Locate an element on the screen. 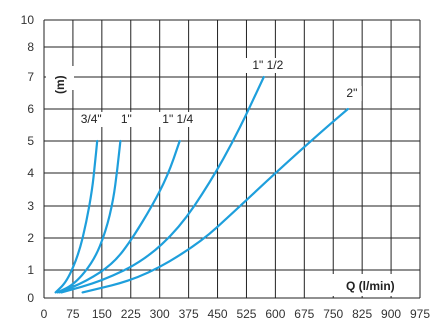  series-label: 3/4" is located at coordinates (91, 119).